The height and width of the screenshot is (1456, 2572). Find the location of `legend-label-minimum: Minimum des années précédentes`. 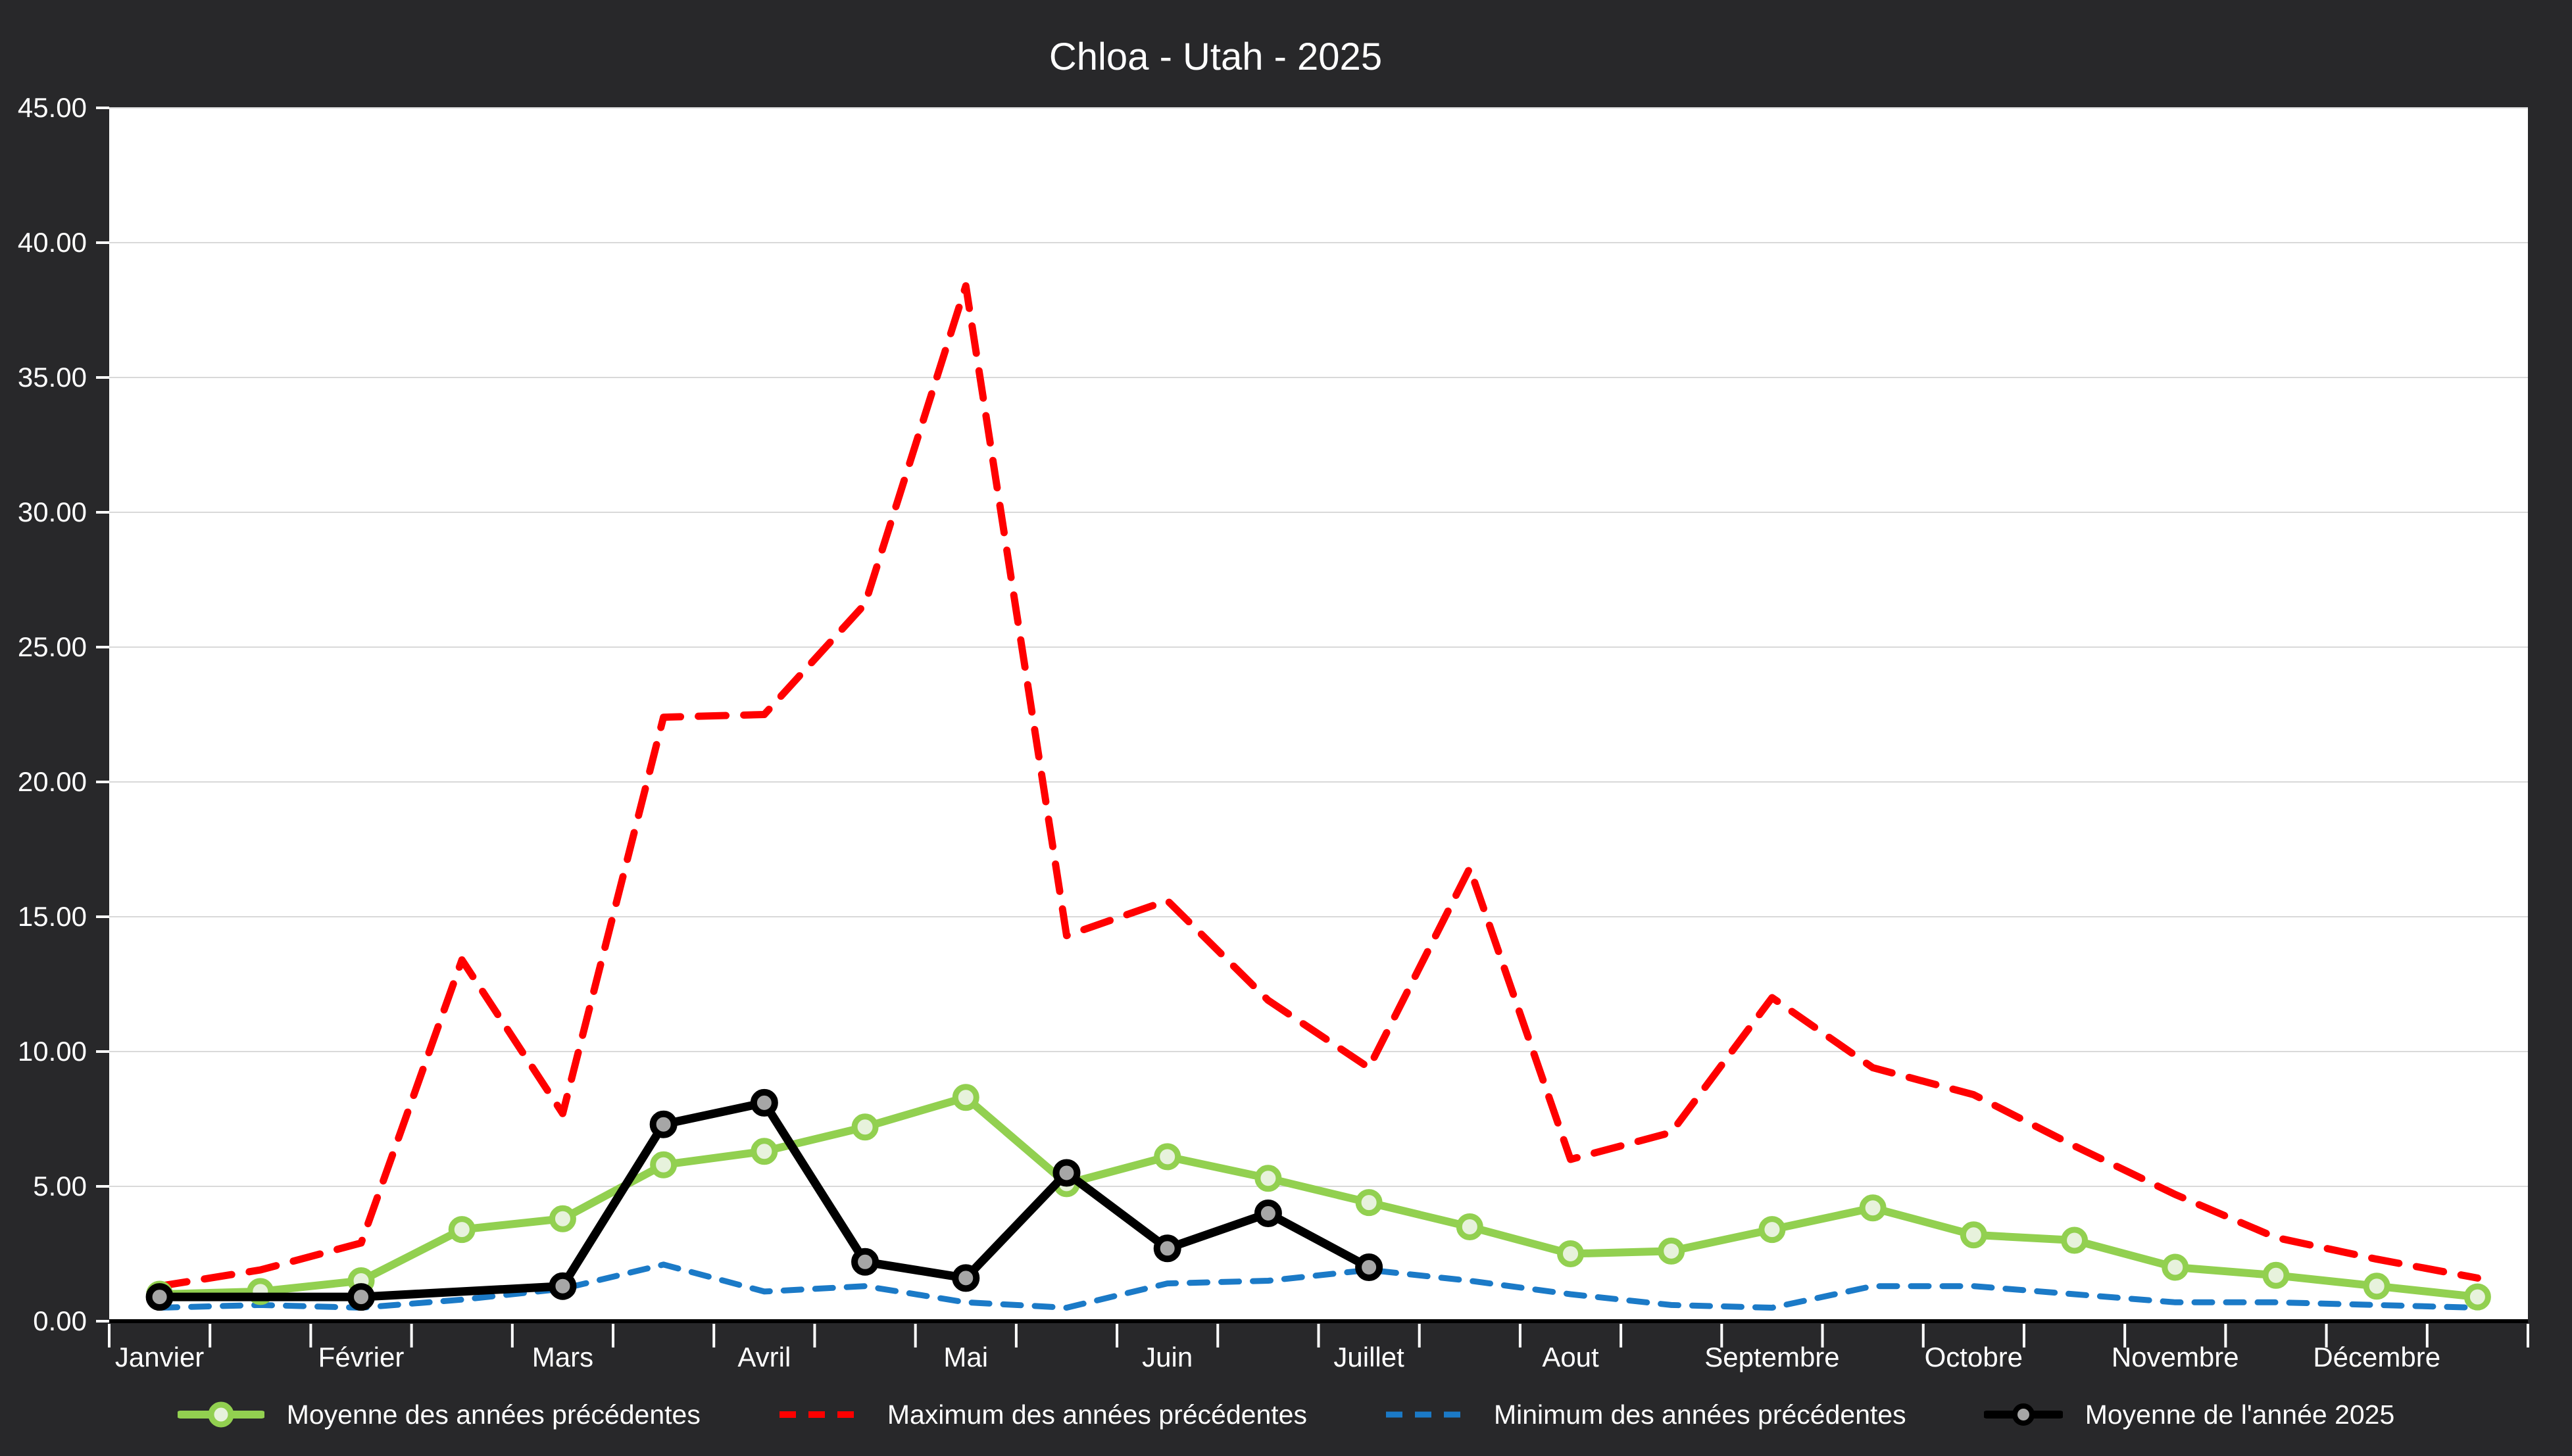

legend-label-minimum: Minimum des années précédentes is located at coordinates (1699, 1414).